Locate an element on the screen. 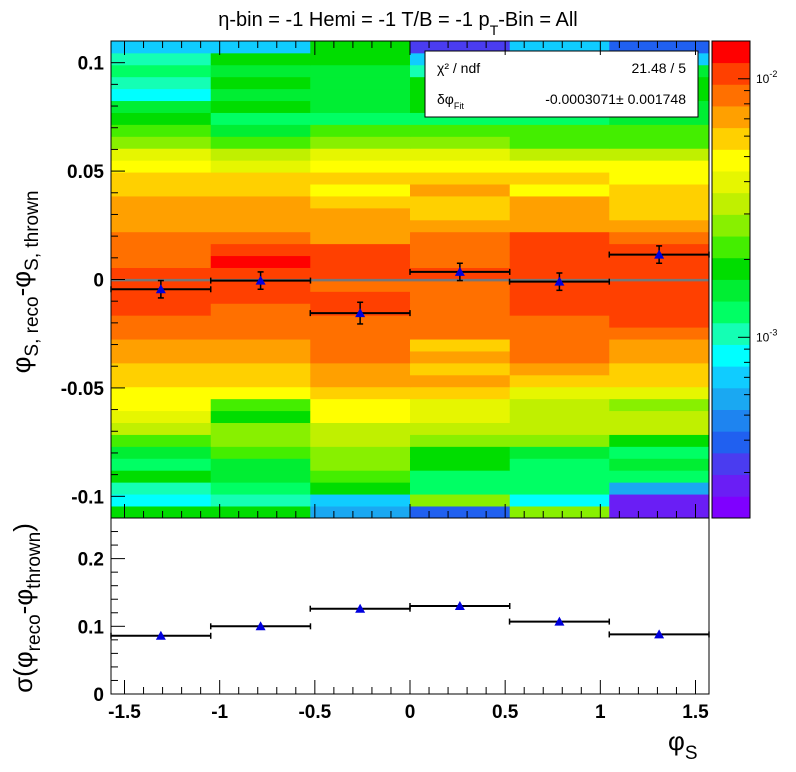 Image resolution: width=796 pixels, height=772 pixels. x-tick-label: 1.5 is located at coordinates (695, 712).